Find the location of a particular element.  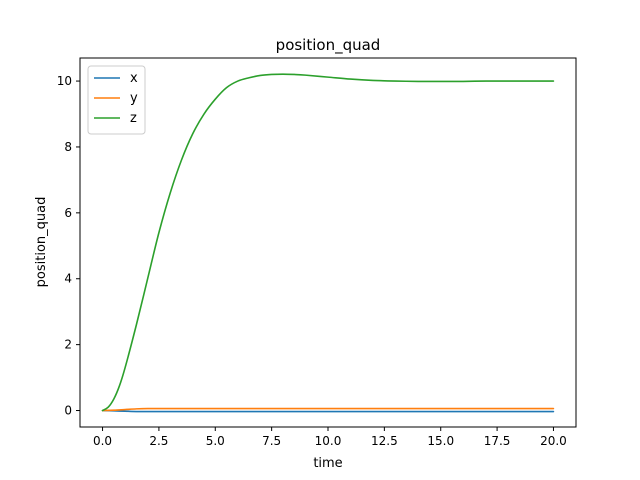

legend-label-y: y is located at coordinates (134, 98).